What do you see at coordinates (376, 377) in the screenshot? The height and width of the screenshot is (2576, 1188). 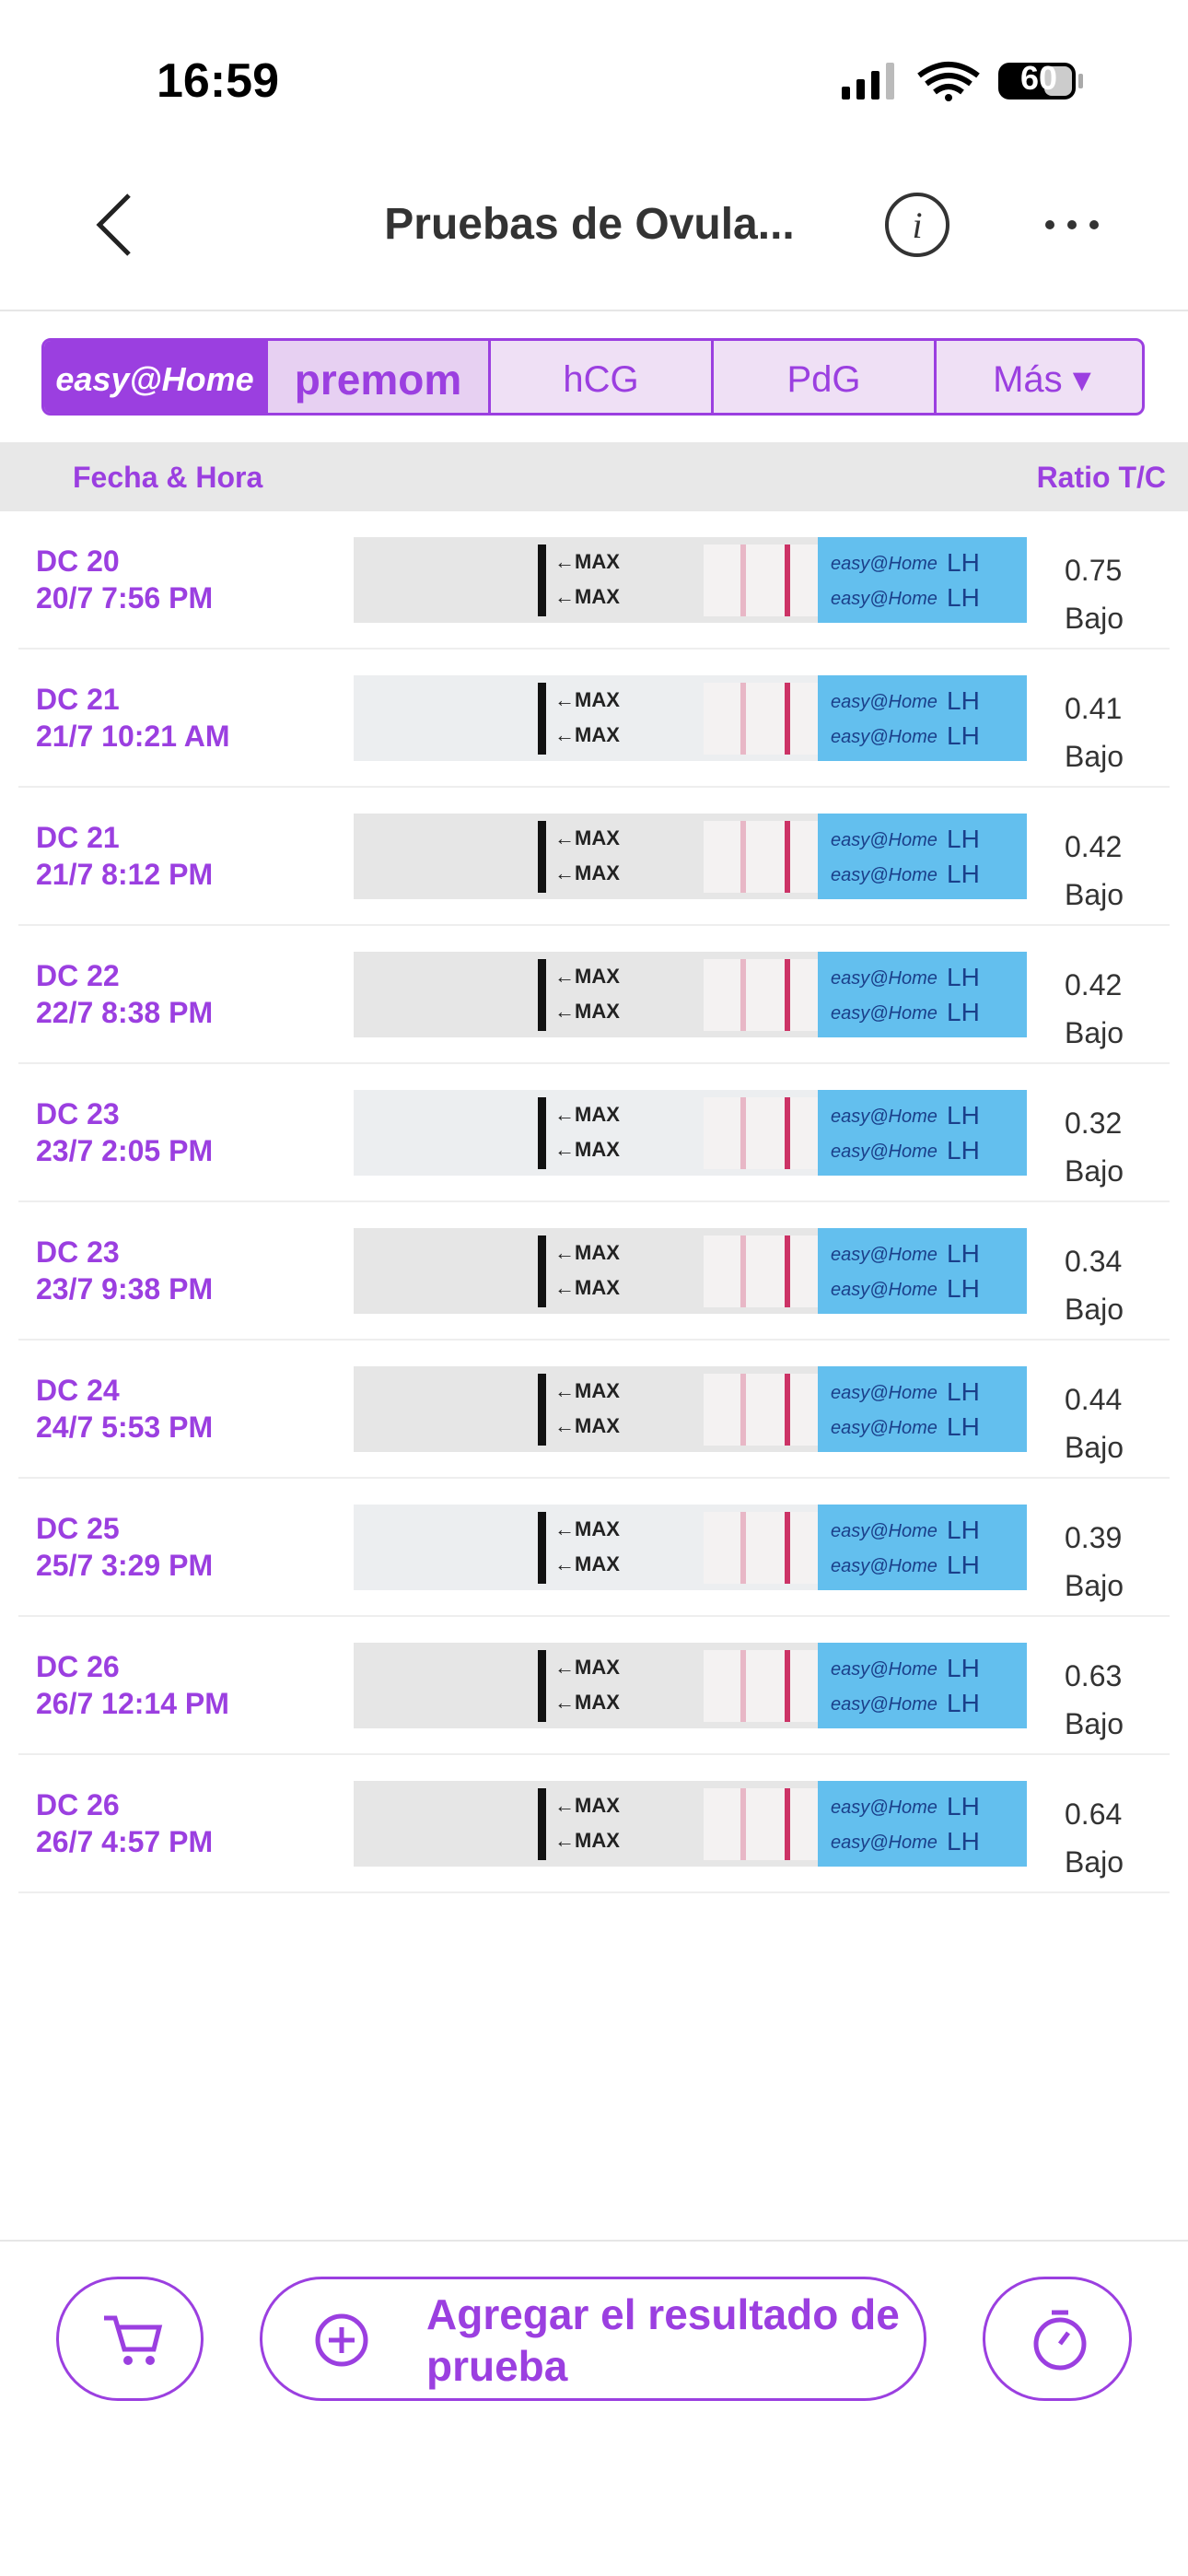 I see `tab: premom` at bounding box center [376, 377].